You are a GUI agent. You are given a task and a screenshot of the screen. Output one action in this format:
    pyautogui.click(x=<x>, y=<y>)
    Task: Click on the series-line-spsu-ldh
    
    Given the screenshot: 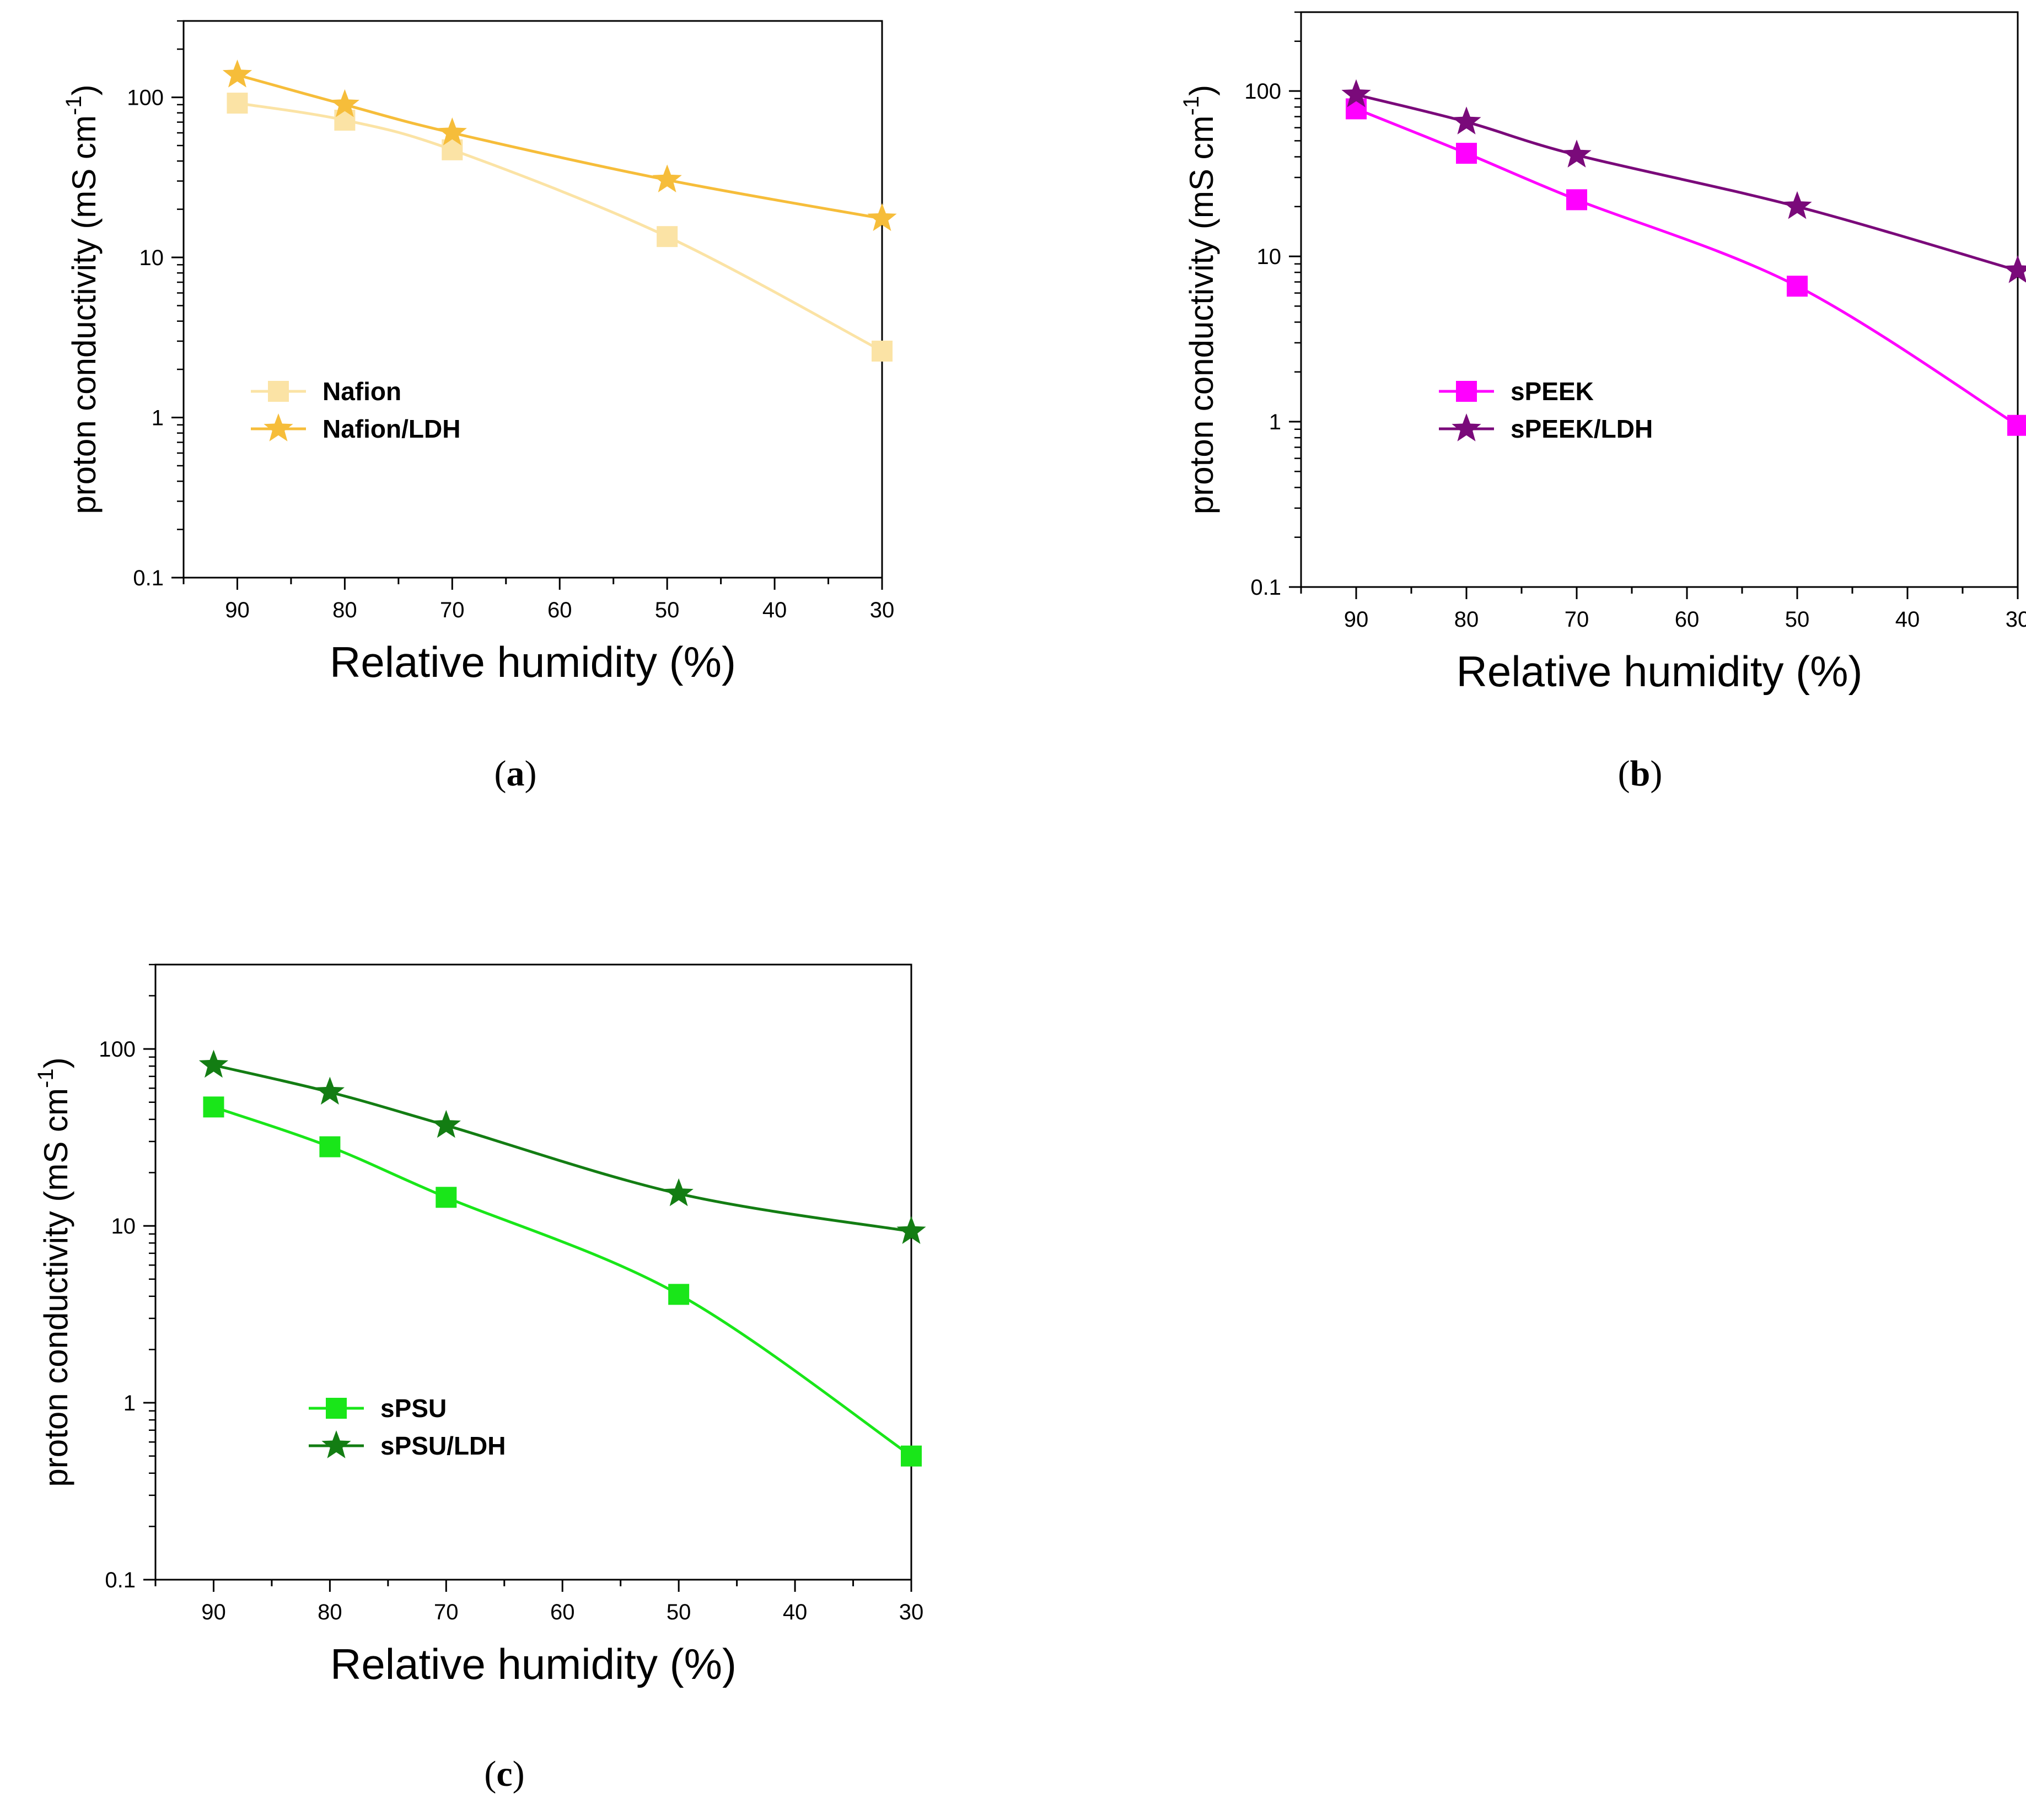 What is the action you would take?
    pyautogui.click(x=562, y=1149)
    